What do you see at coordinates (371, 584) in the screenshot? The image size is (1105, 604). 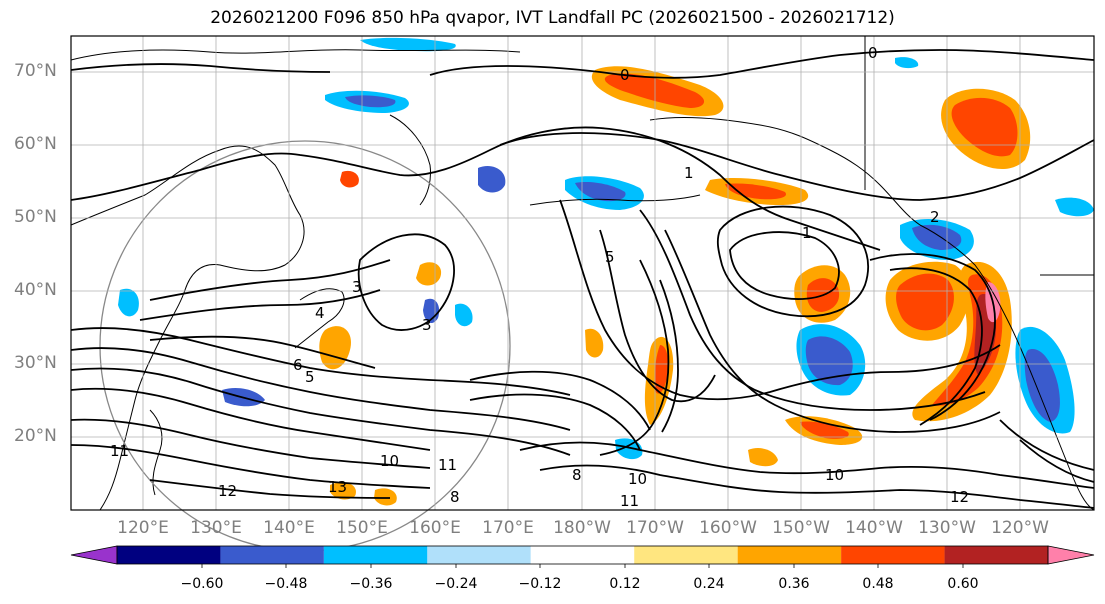 I see `colorbar-tick-label: −0.36` at bounding box center [371, 584].